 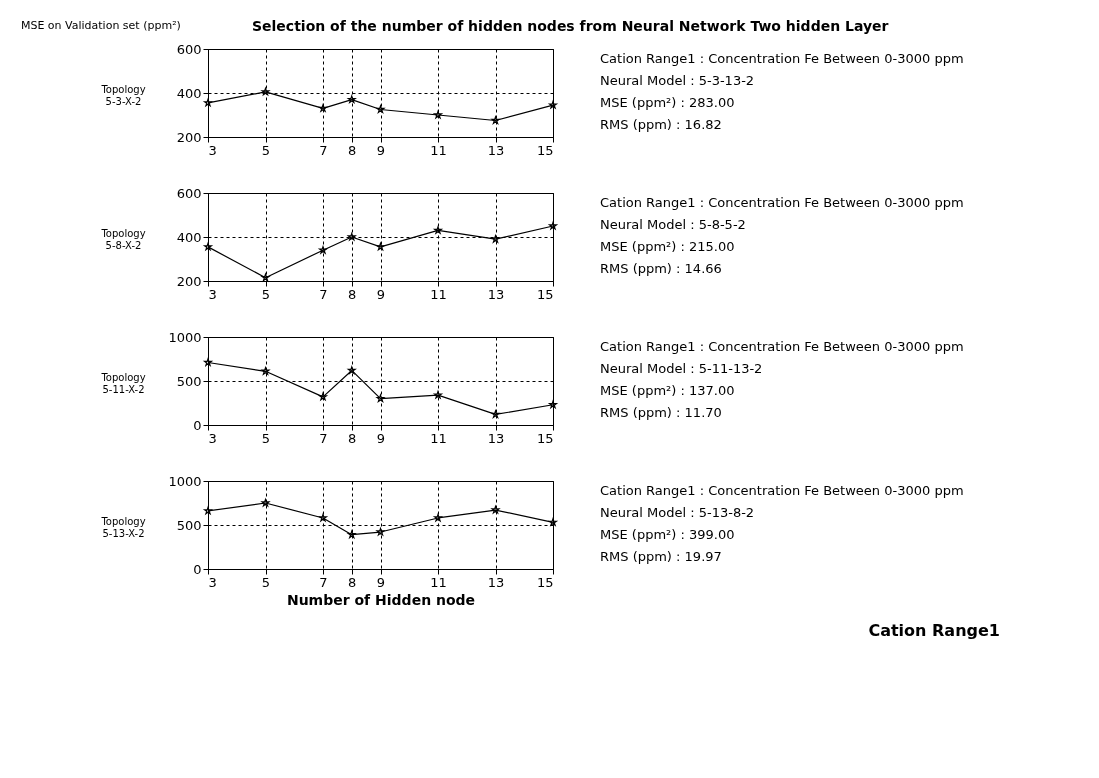 What do you see at coordinates (667, 246) in the screenshot?
I see `text: MSE (ppm²) : 215.00` at bounding box center [667, 246].